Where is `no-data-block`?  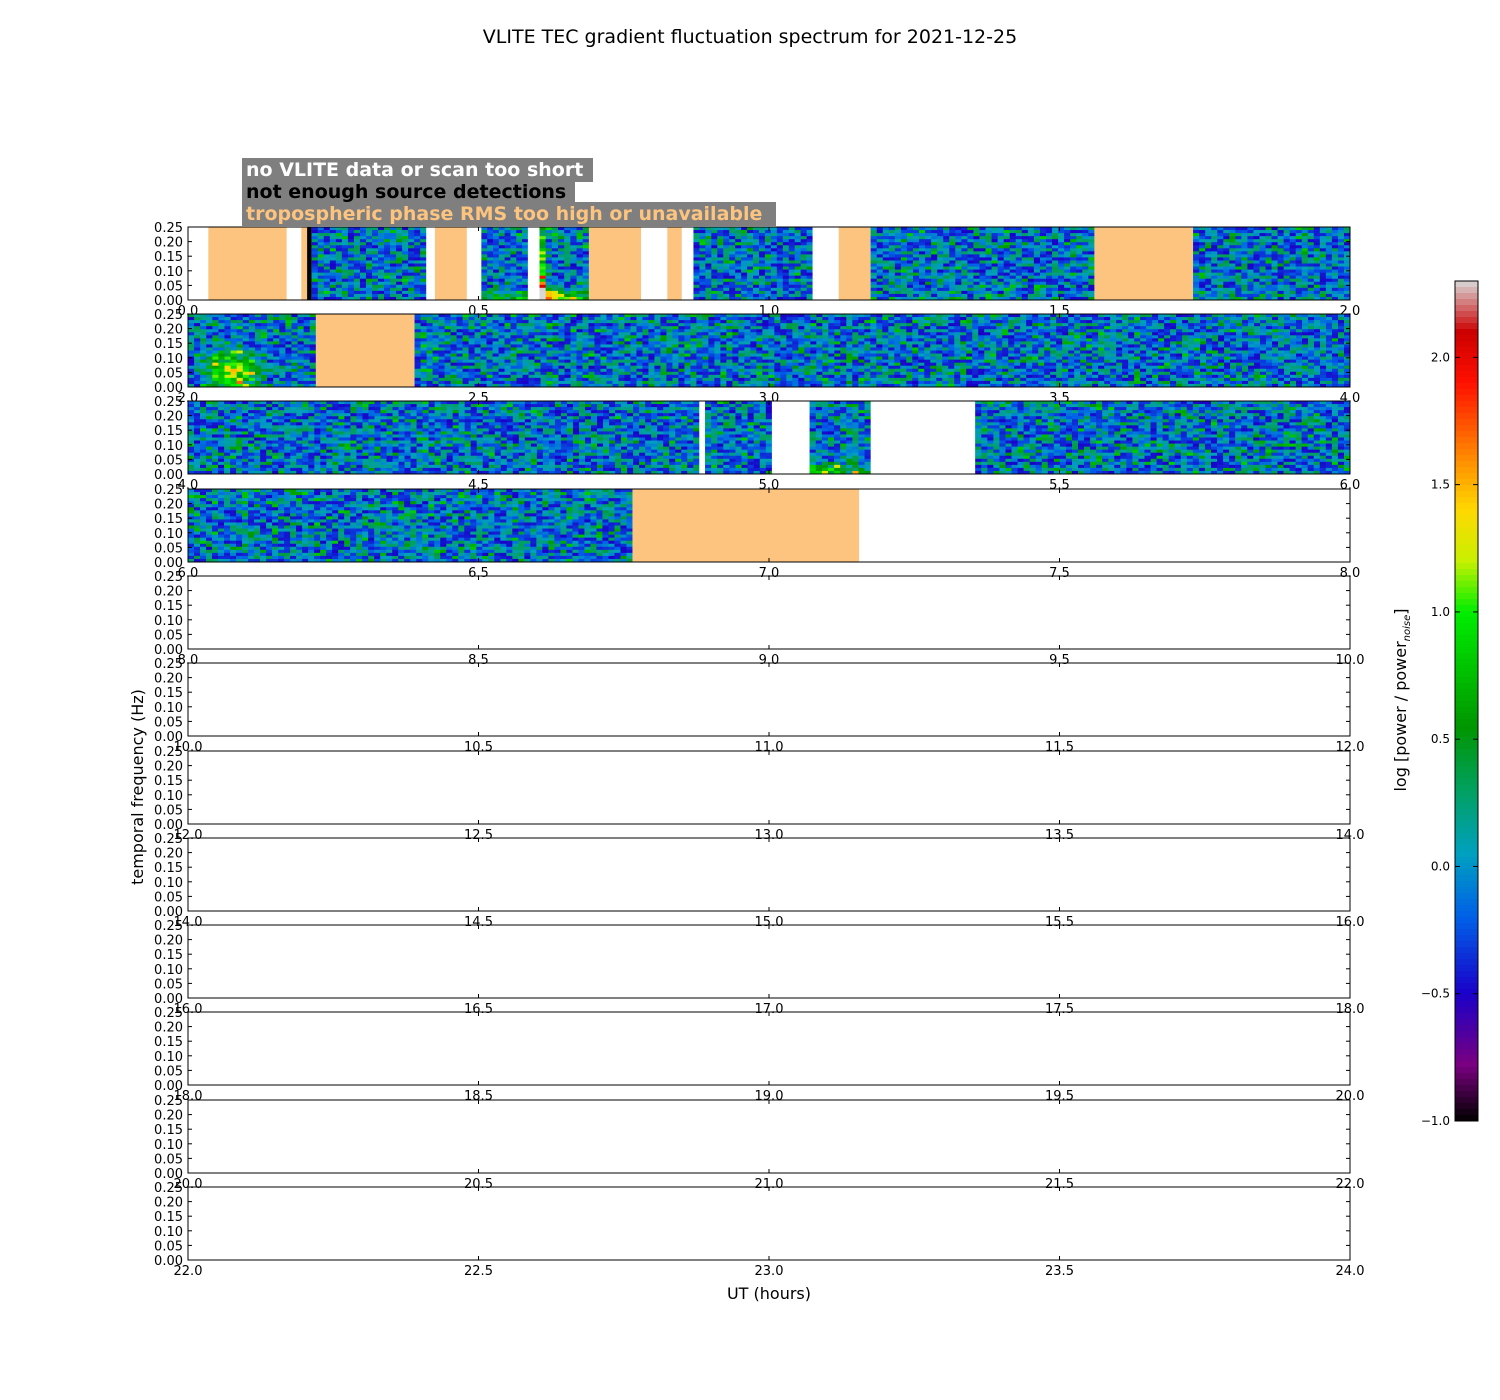 no-data-block is located at coordinates (294, 263).